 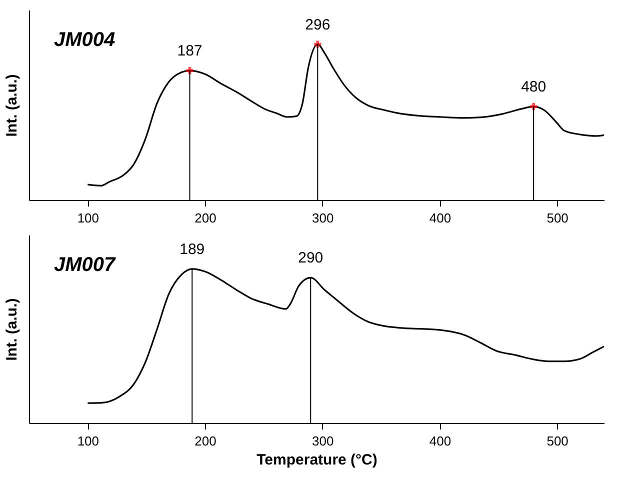 What do you see at coordinates (85, 265) in the screenshot?
I see `chart-title: JM007` at bounding box center [85, 265].